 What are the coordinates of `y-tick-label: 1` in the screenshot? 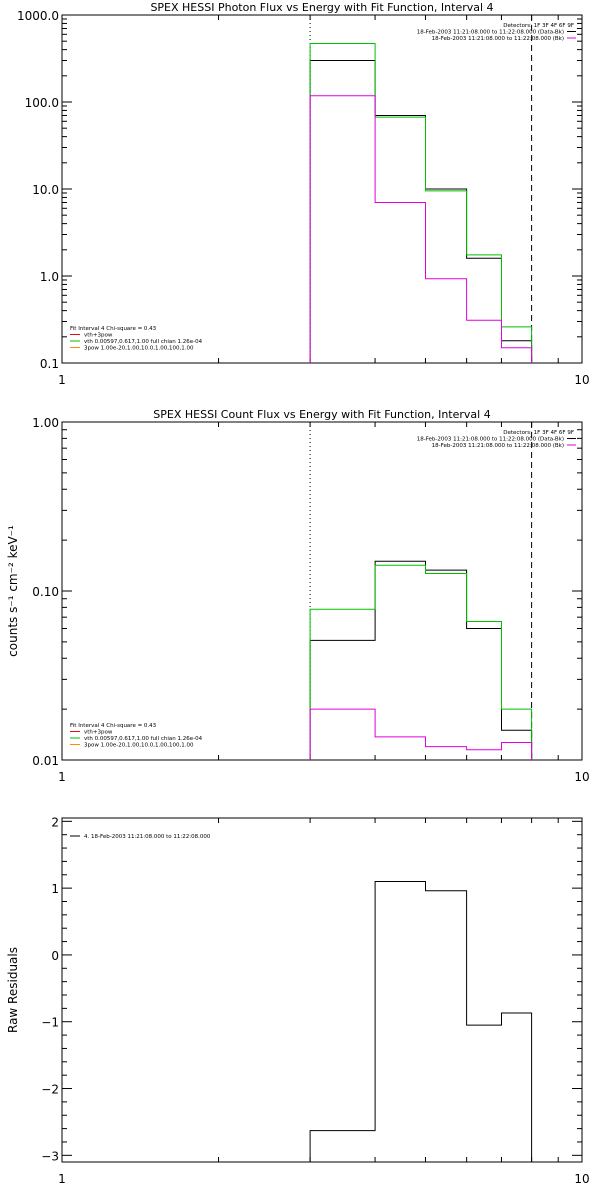 It's located at (55, 889).